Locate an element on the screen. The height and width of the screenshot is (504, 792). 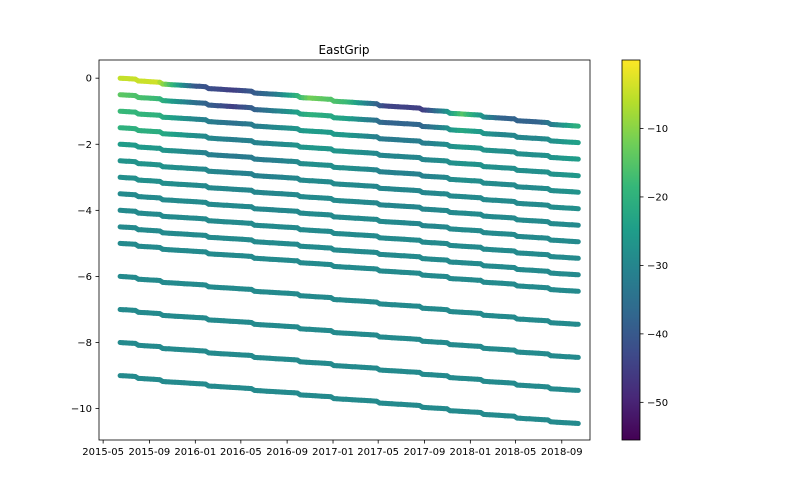
x-tick-label: 2016-09 is located at coordinates (287, 452).